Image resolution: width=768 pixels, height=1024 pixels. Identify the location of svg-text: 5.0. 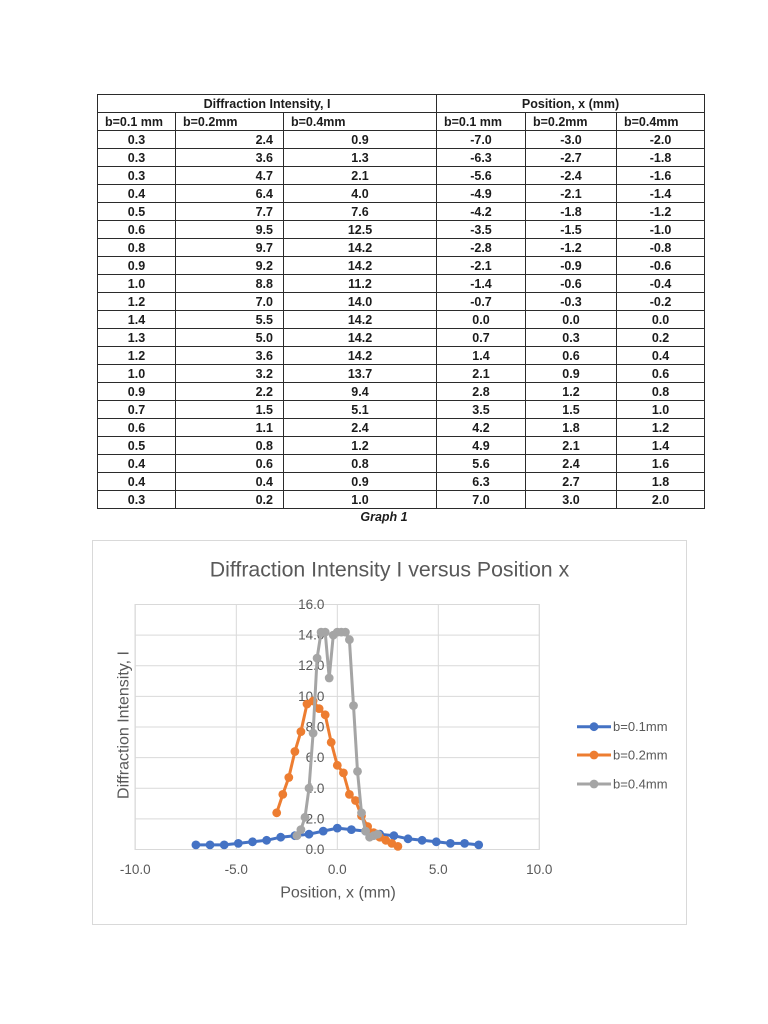
(438, 869).